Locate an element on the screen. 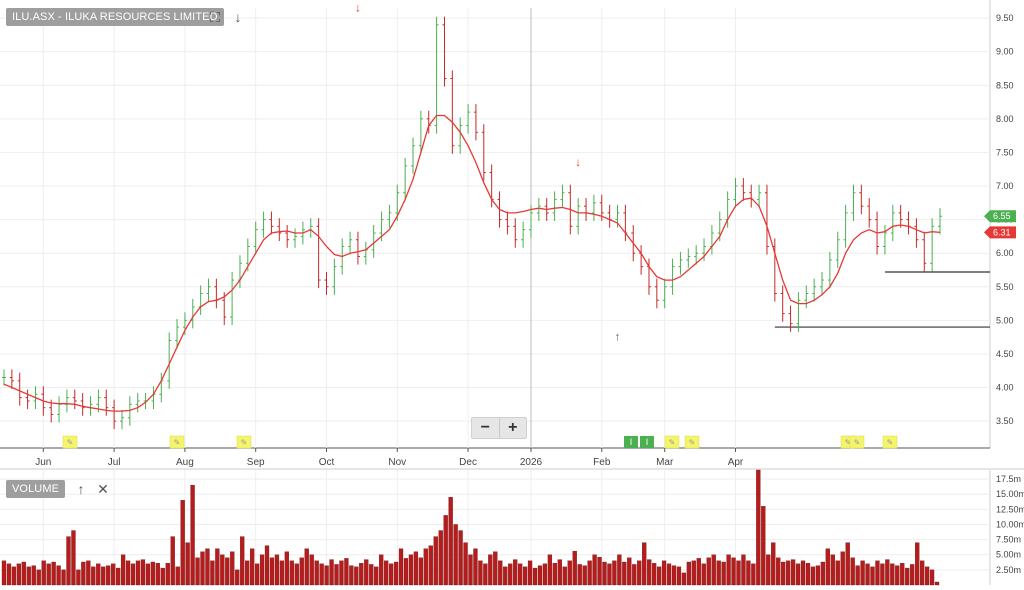 The height and width of the screenshot is (590, 1024). price-tick-label: 8.50 is located at coordinates (1005, 85).